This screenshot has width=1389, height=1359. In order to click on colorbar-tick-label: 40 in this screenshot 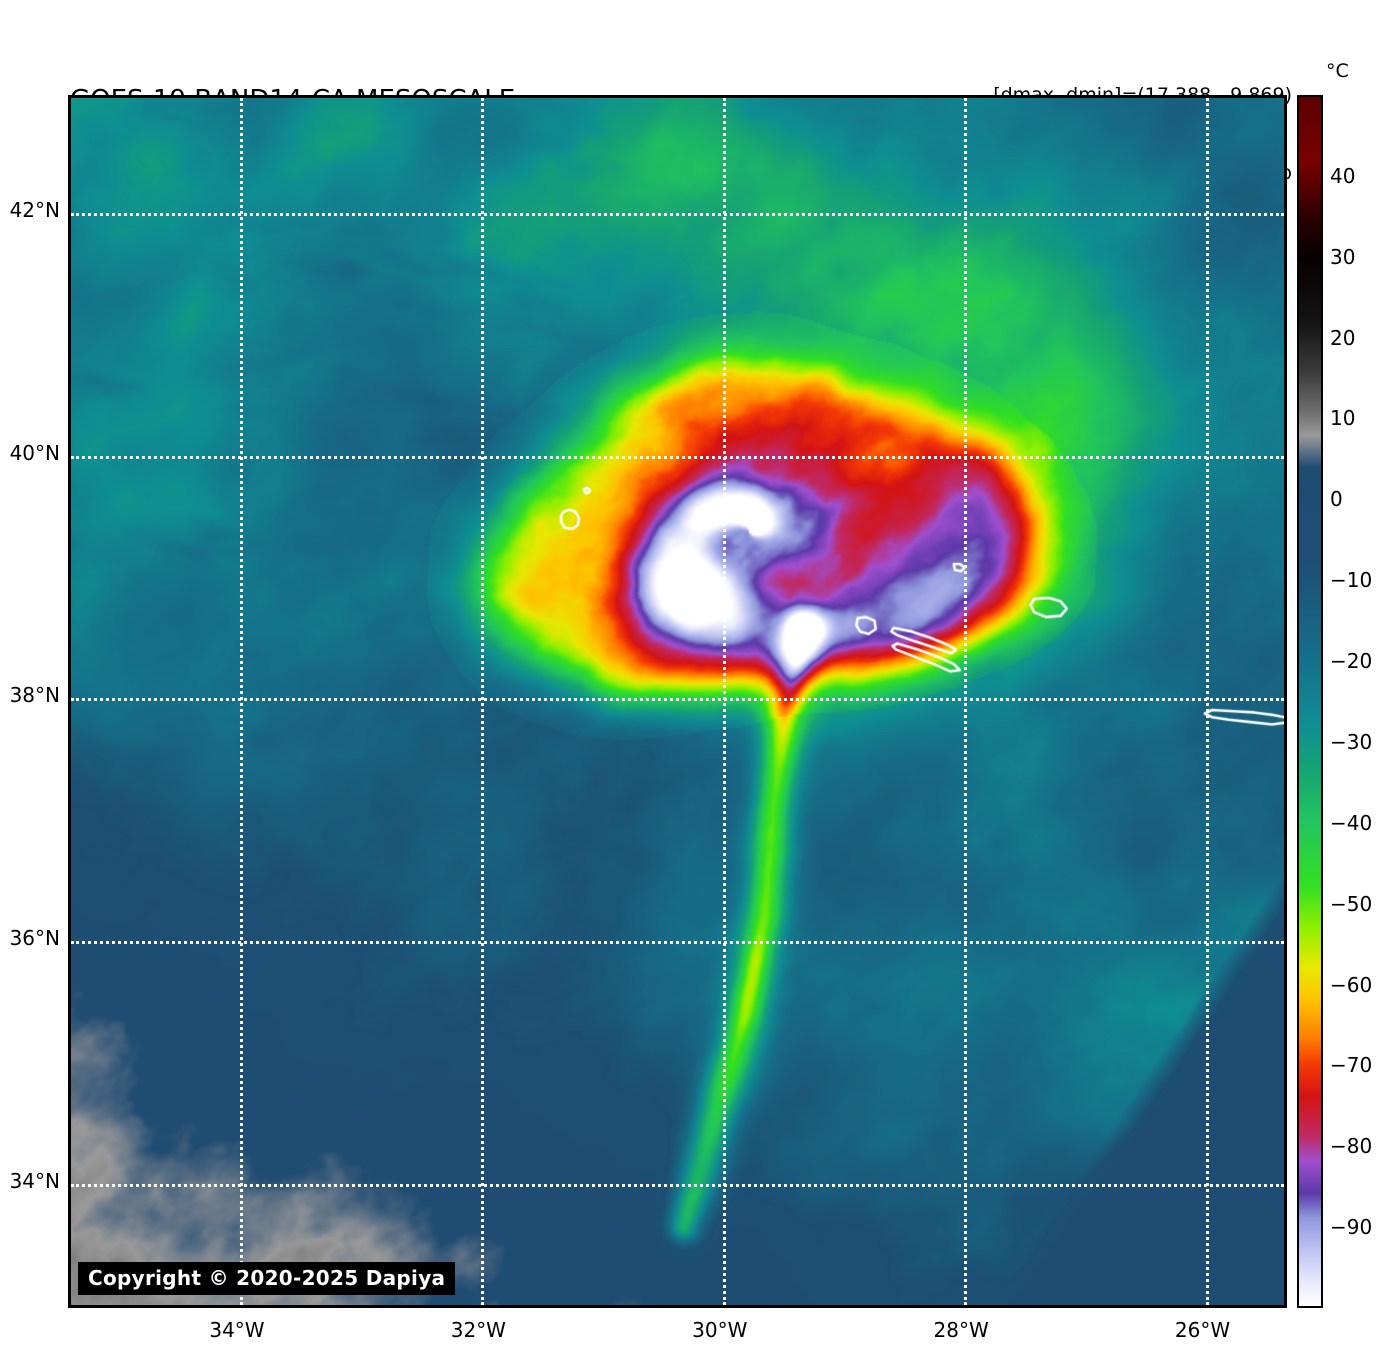, I will do `click(1343, 175)`.